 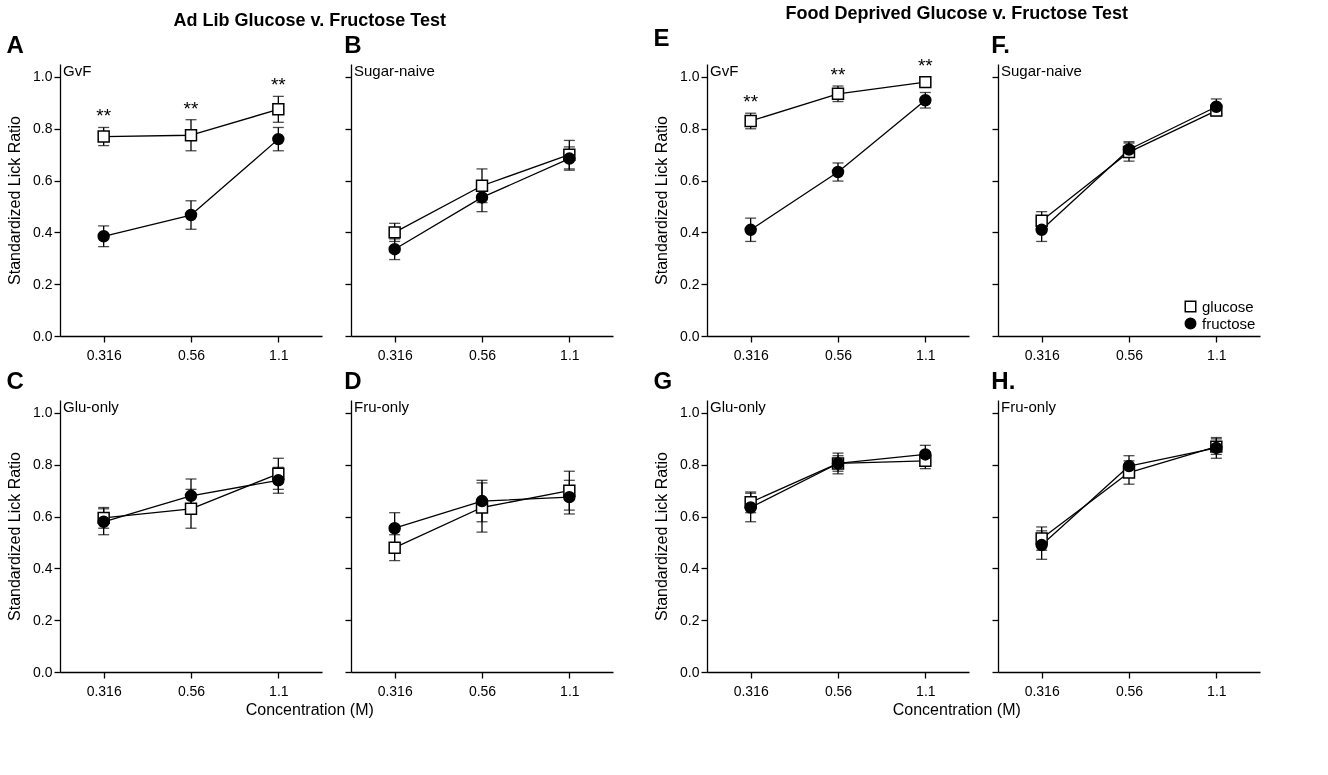 I want to click on text: Food Deprived Glucose v. Fructose Test, so click(x=956, y=12).